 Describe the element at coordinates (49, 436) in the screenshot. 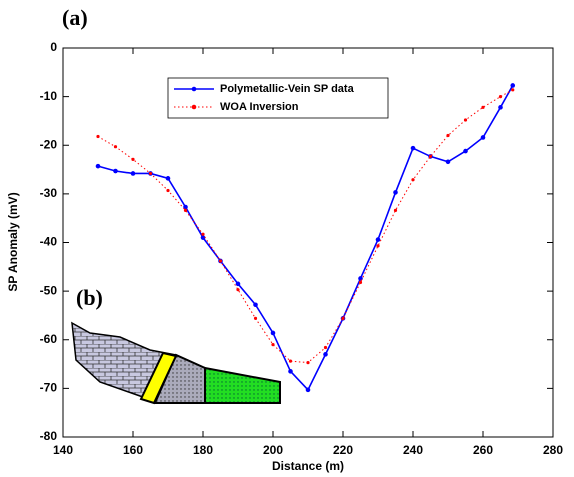

I see `y-tick-label: -80` at that location.